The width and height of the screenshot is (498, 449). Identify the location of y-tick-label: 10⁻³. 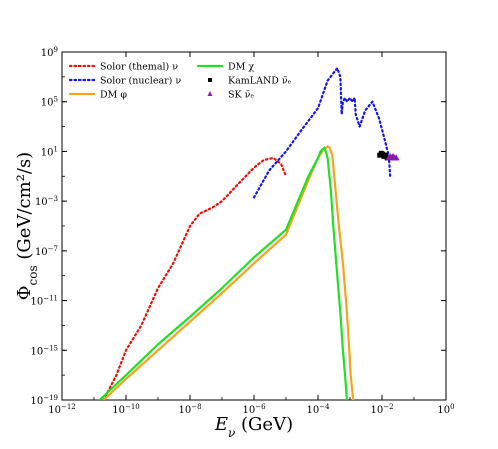
(46, 201).